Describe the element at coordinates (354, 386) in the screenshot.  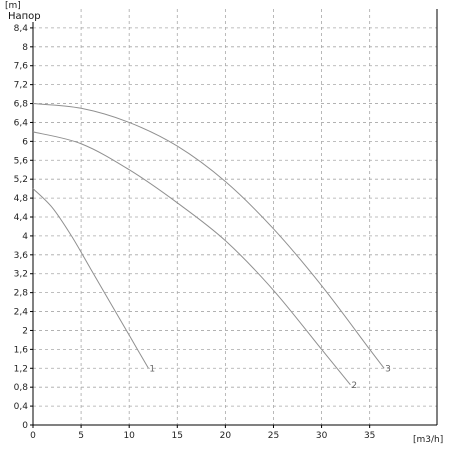
I see `series-label-2: 2` at that location.